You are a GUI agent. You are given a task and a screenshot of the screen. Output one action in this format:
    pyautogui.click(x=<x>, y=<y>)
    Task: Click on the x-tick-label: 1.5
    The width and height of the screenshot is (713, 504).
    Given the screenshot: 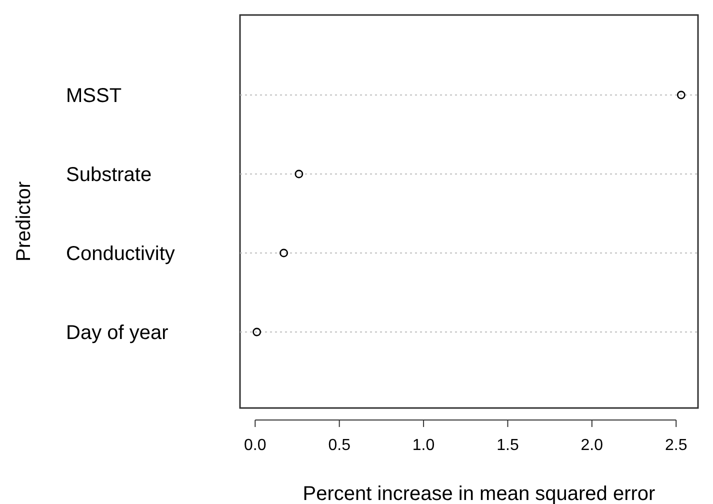 What is the action you would take?
    pyautogui.click(x=507, y=445)
    